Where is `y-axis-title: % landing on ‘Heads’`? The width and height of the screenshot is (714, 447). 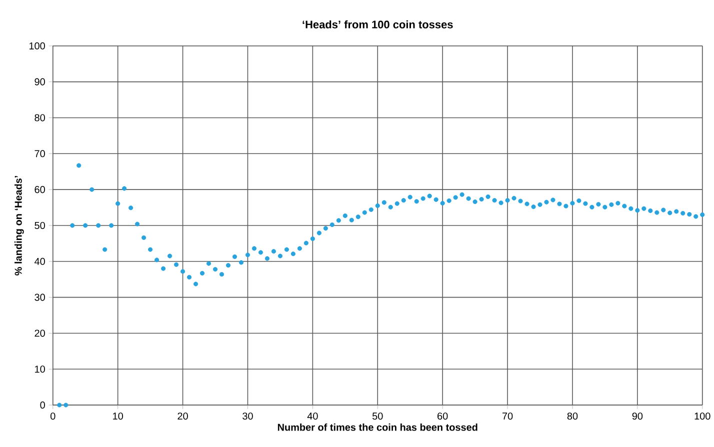
y-axis-title: % landing on ‘Heads’ is located at coordinates (19, 226).